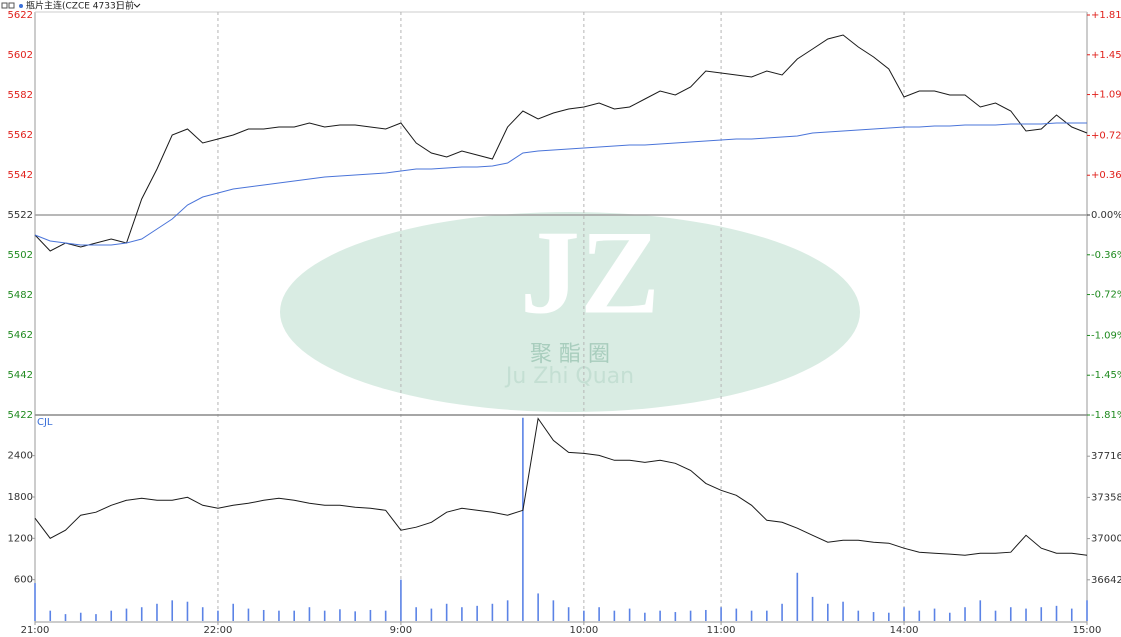  Describe the element at coordinates (20, 215) in the screenshot. I see `y-tick-label: 5522` at that location.